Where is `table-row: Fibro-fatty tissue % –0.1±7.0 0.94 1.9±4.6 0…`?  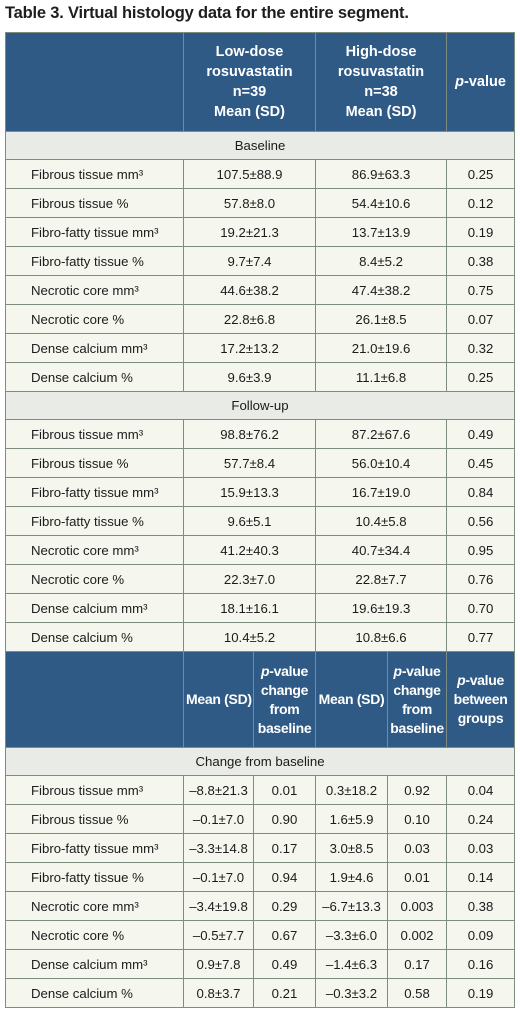
table-row: Fibro-fatty tissue % –0.1±7.0 0.94 1.9±4.6 0… is located at coordinates (260, 877).